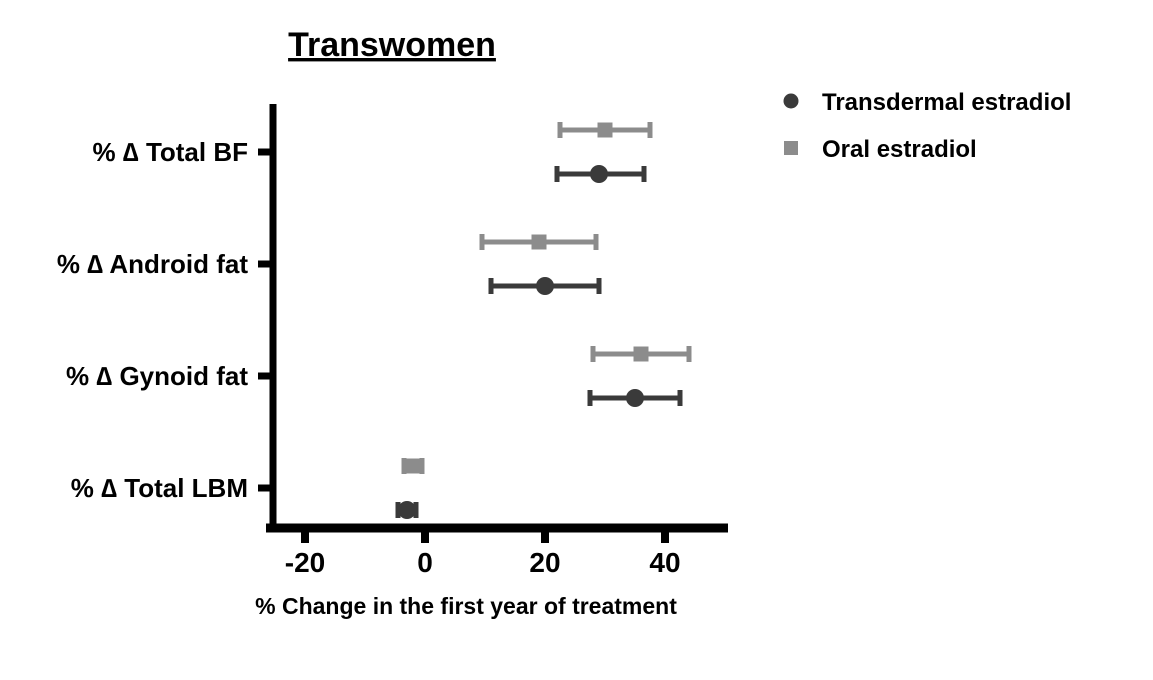 This screenshot has height=680, width=1153. Describe the element at coordinates (791, 148) in the screenshot. I see `legend-marker-oral-square-icon` at that location.